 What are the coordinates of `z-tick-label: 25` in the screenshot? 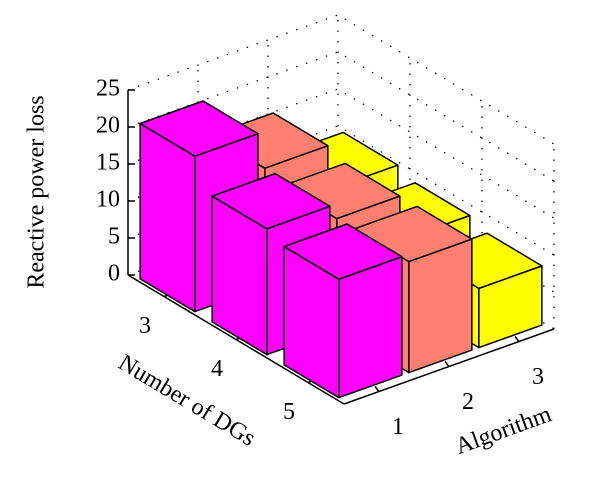 It's located at (108, 89).